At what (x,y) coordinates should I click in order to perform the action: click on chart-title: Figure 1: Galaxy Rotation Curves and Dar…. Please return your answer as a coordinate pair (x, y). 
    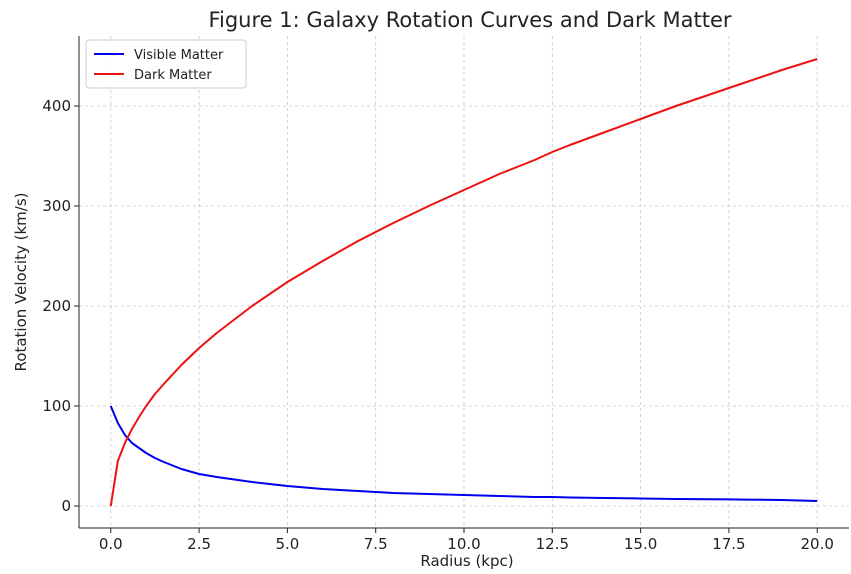
    Looking at the image, I should click on (469, 20).